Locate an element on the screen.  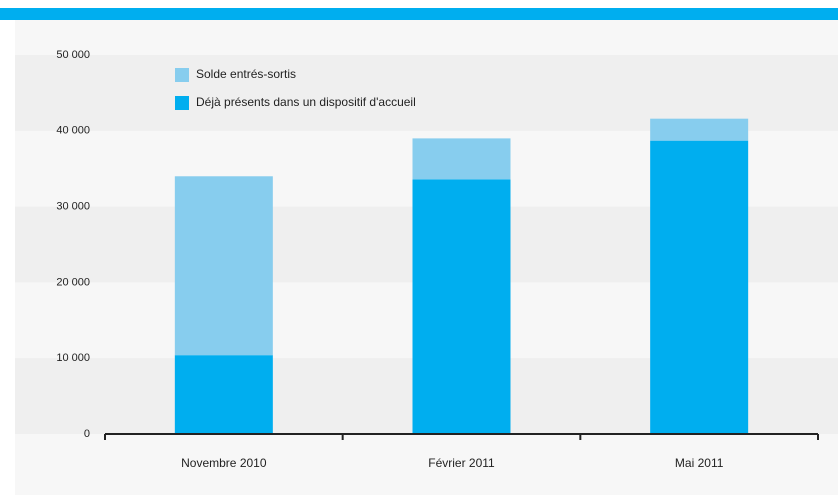
y-tick-label: 20 000 is located at coordinates (73, 282).